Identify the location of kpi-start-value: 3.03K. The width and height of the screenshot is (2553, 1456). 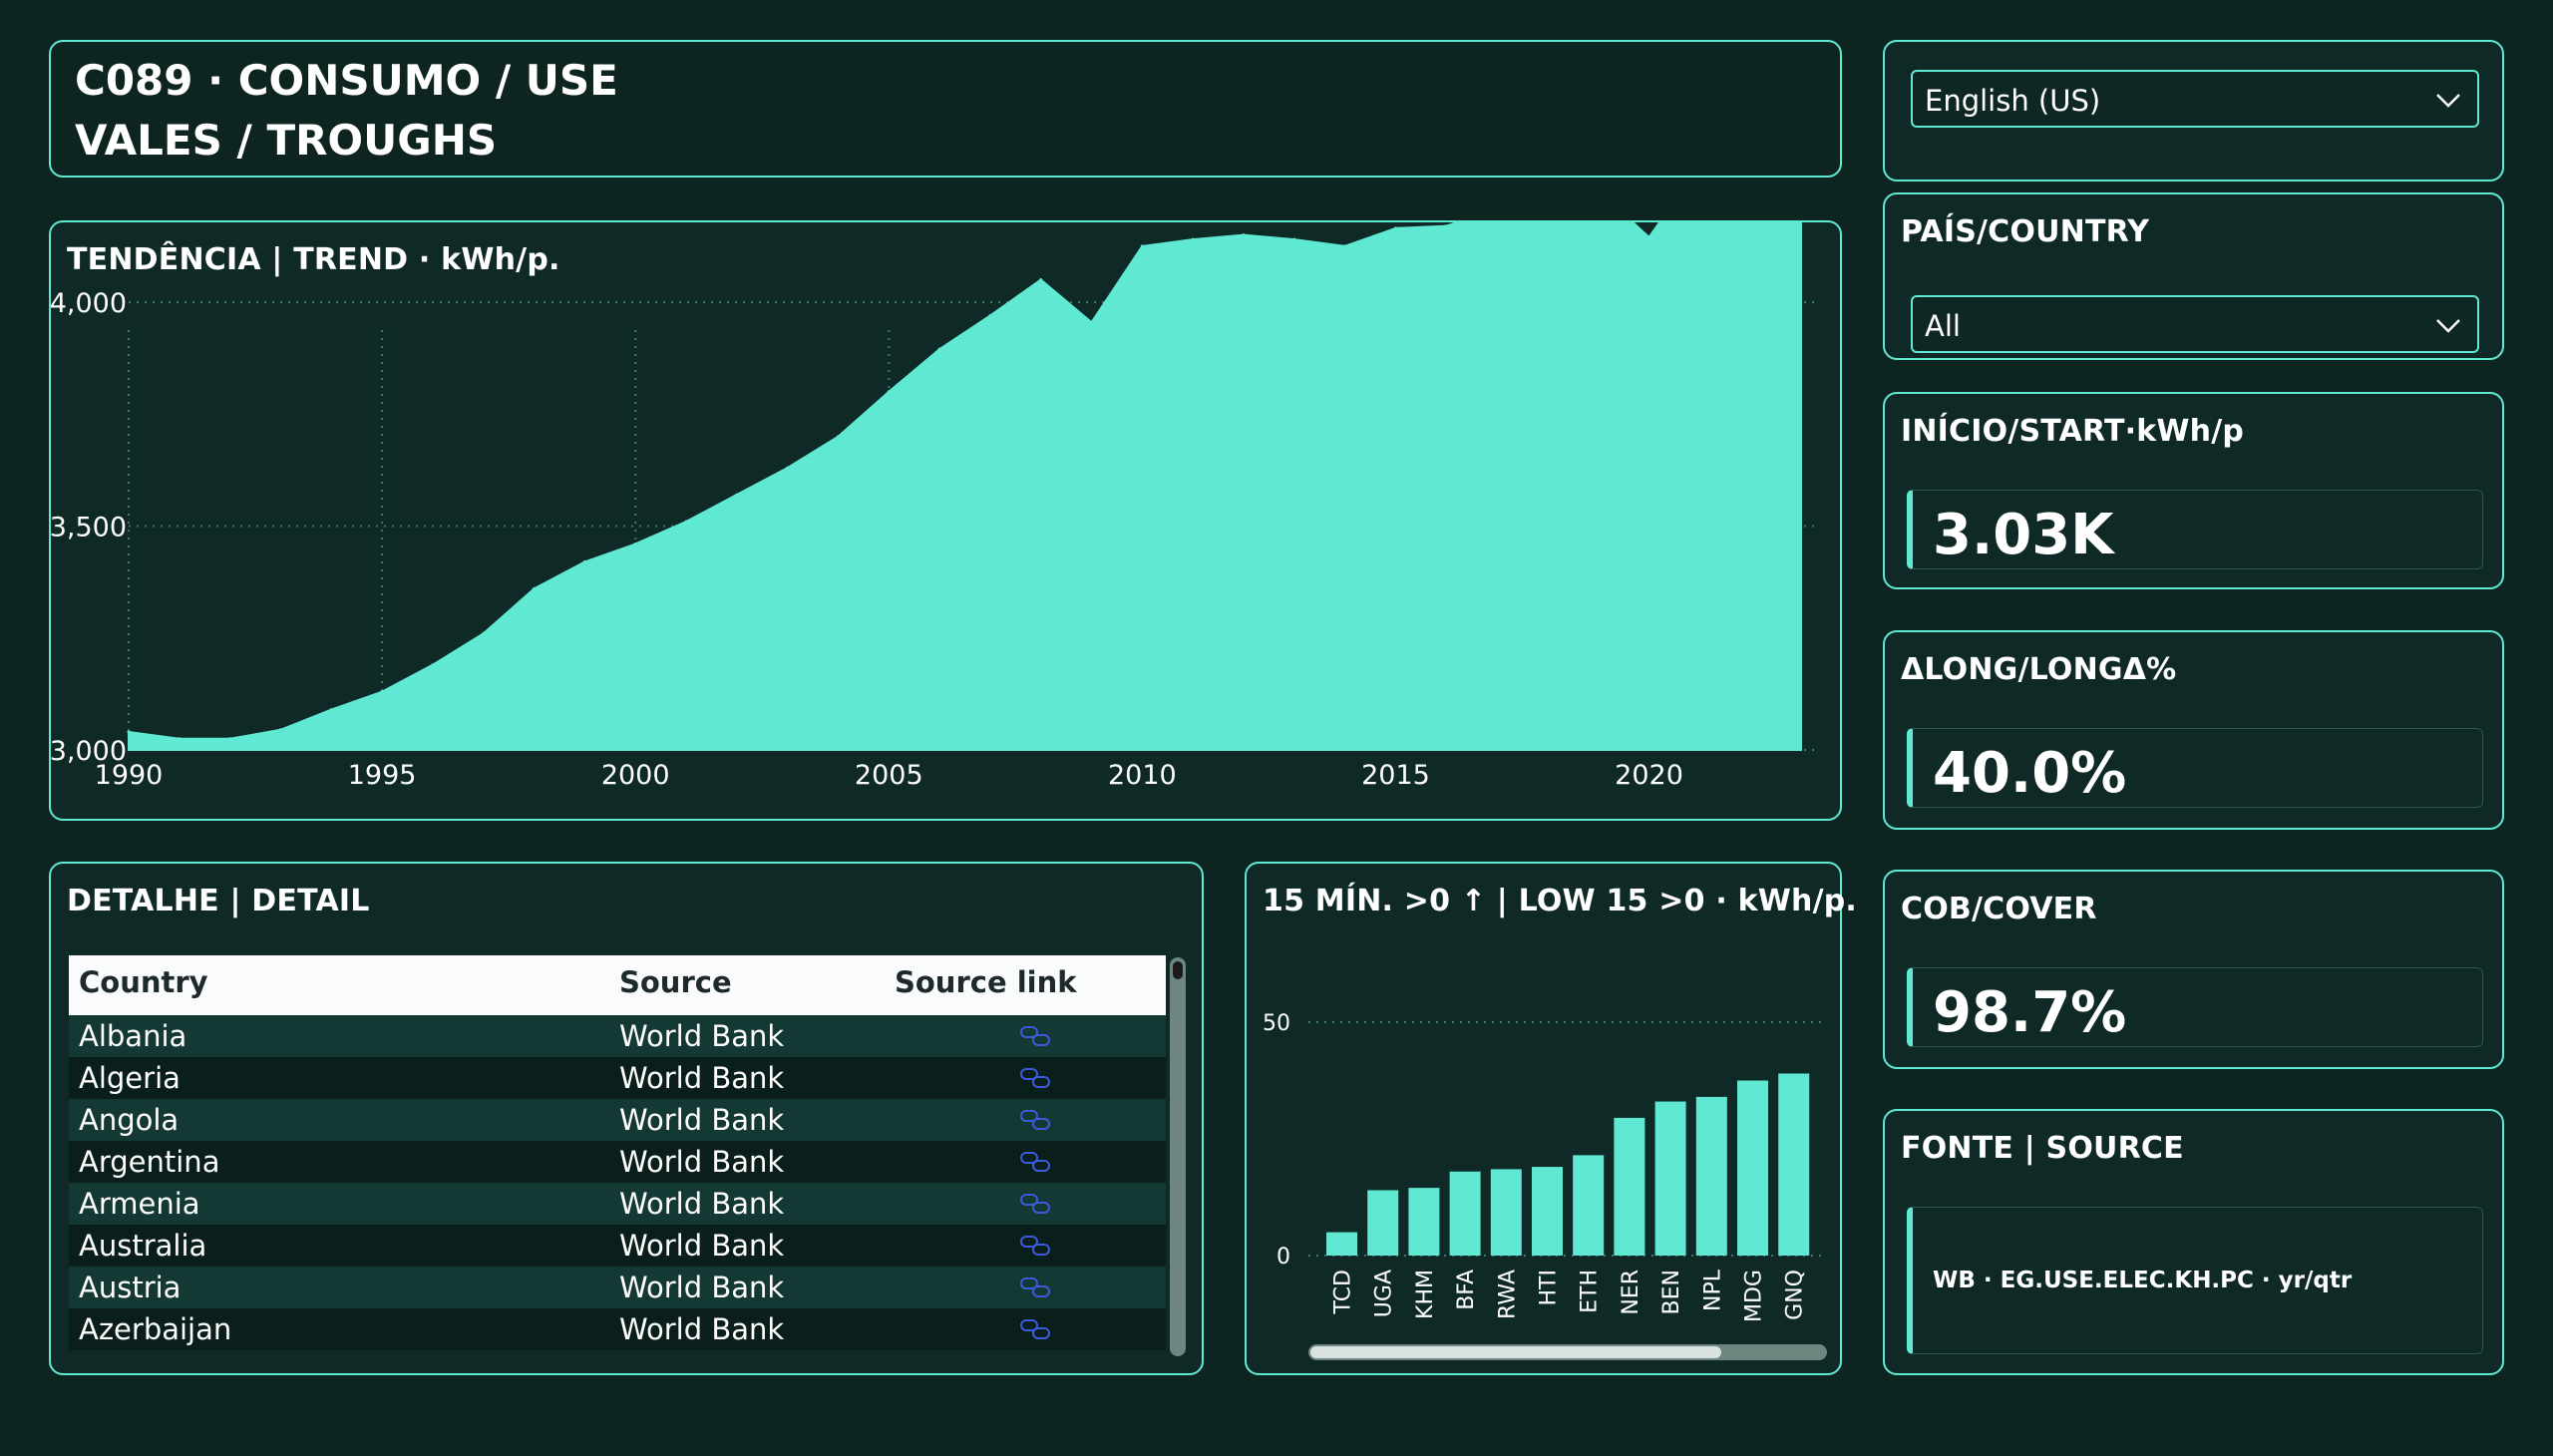
(2024, 535).